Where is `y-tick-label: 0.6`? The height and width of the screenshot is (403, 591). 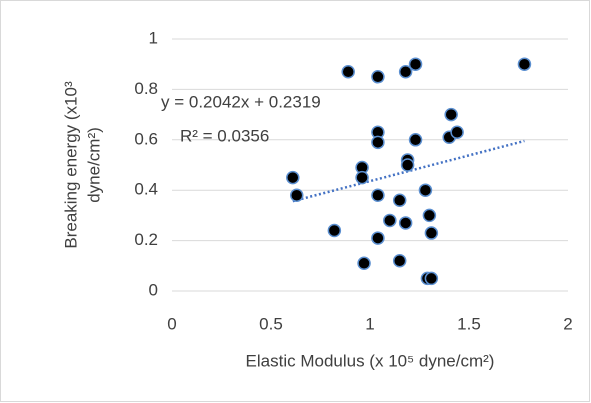 y-tick-label: 0.6 is located at coordinates (146, 138).